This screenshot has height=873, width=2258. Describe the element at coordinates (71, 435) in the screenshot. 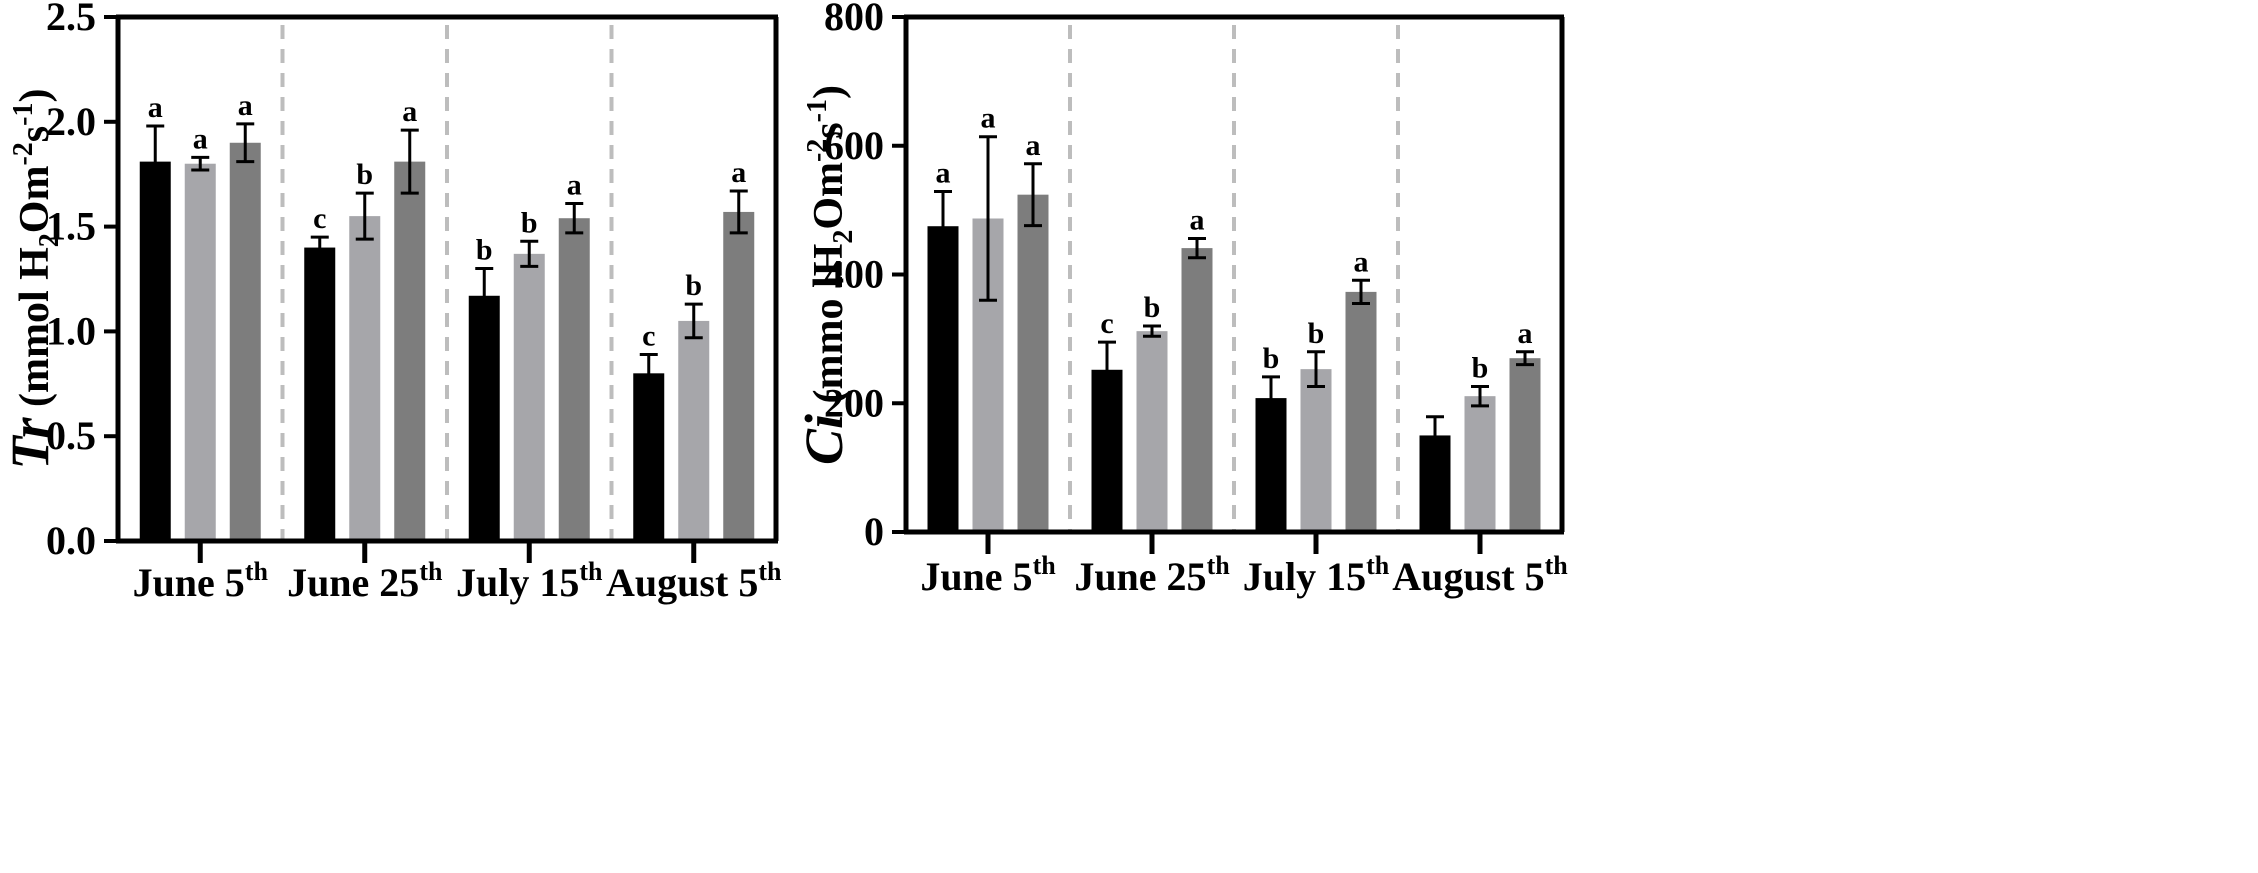

I see `y-tick-label: 0.5` at that location.